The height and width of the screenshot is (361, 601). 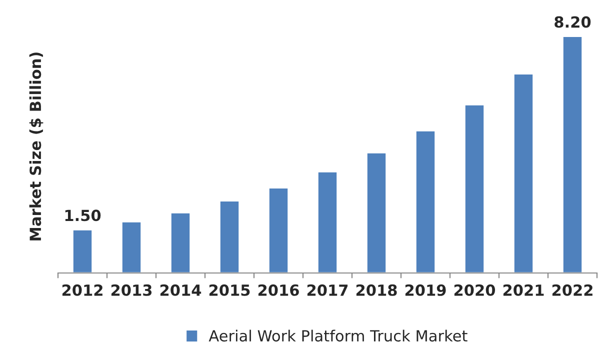 What do you see at coordinates (338, 336) in the screenshot?
I see `legend-label: Aerial Work Platform Truck Market` at bounding box center [338, 336].